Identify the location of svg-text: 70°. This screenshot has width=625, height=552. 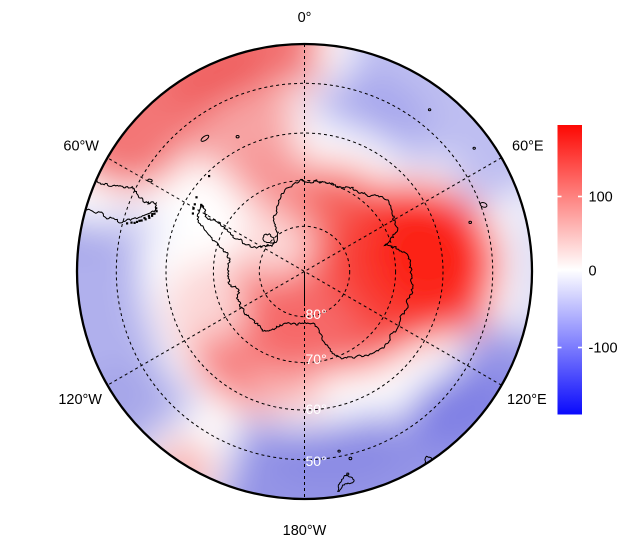
(316, 359).